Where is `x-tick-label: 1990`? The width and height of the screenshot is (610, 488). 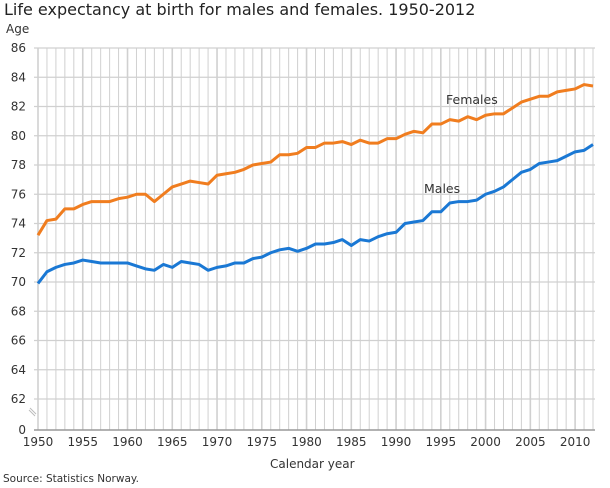
x-tick-label: 1990 is located at coordinates (396, 442).